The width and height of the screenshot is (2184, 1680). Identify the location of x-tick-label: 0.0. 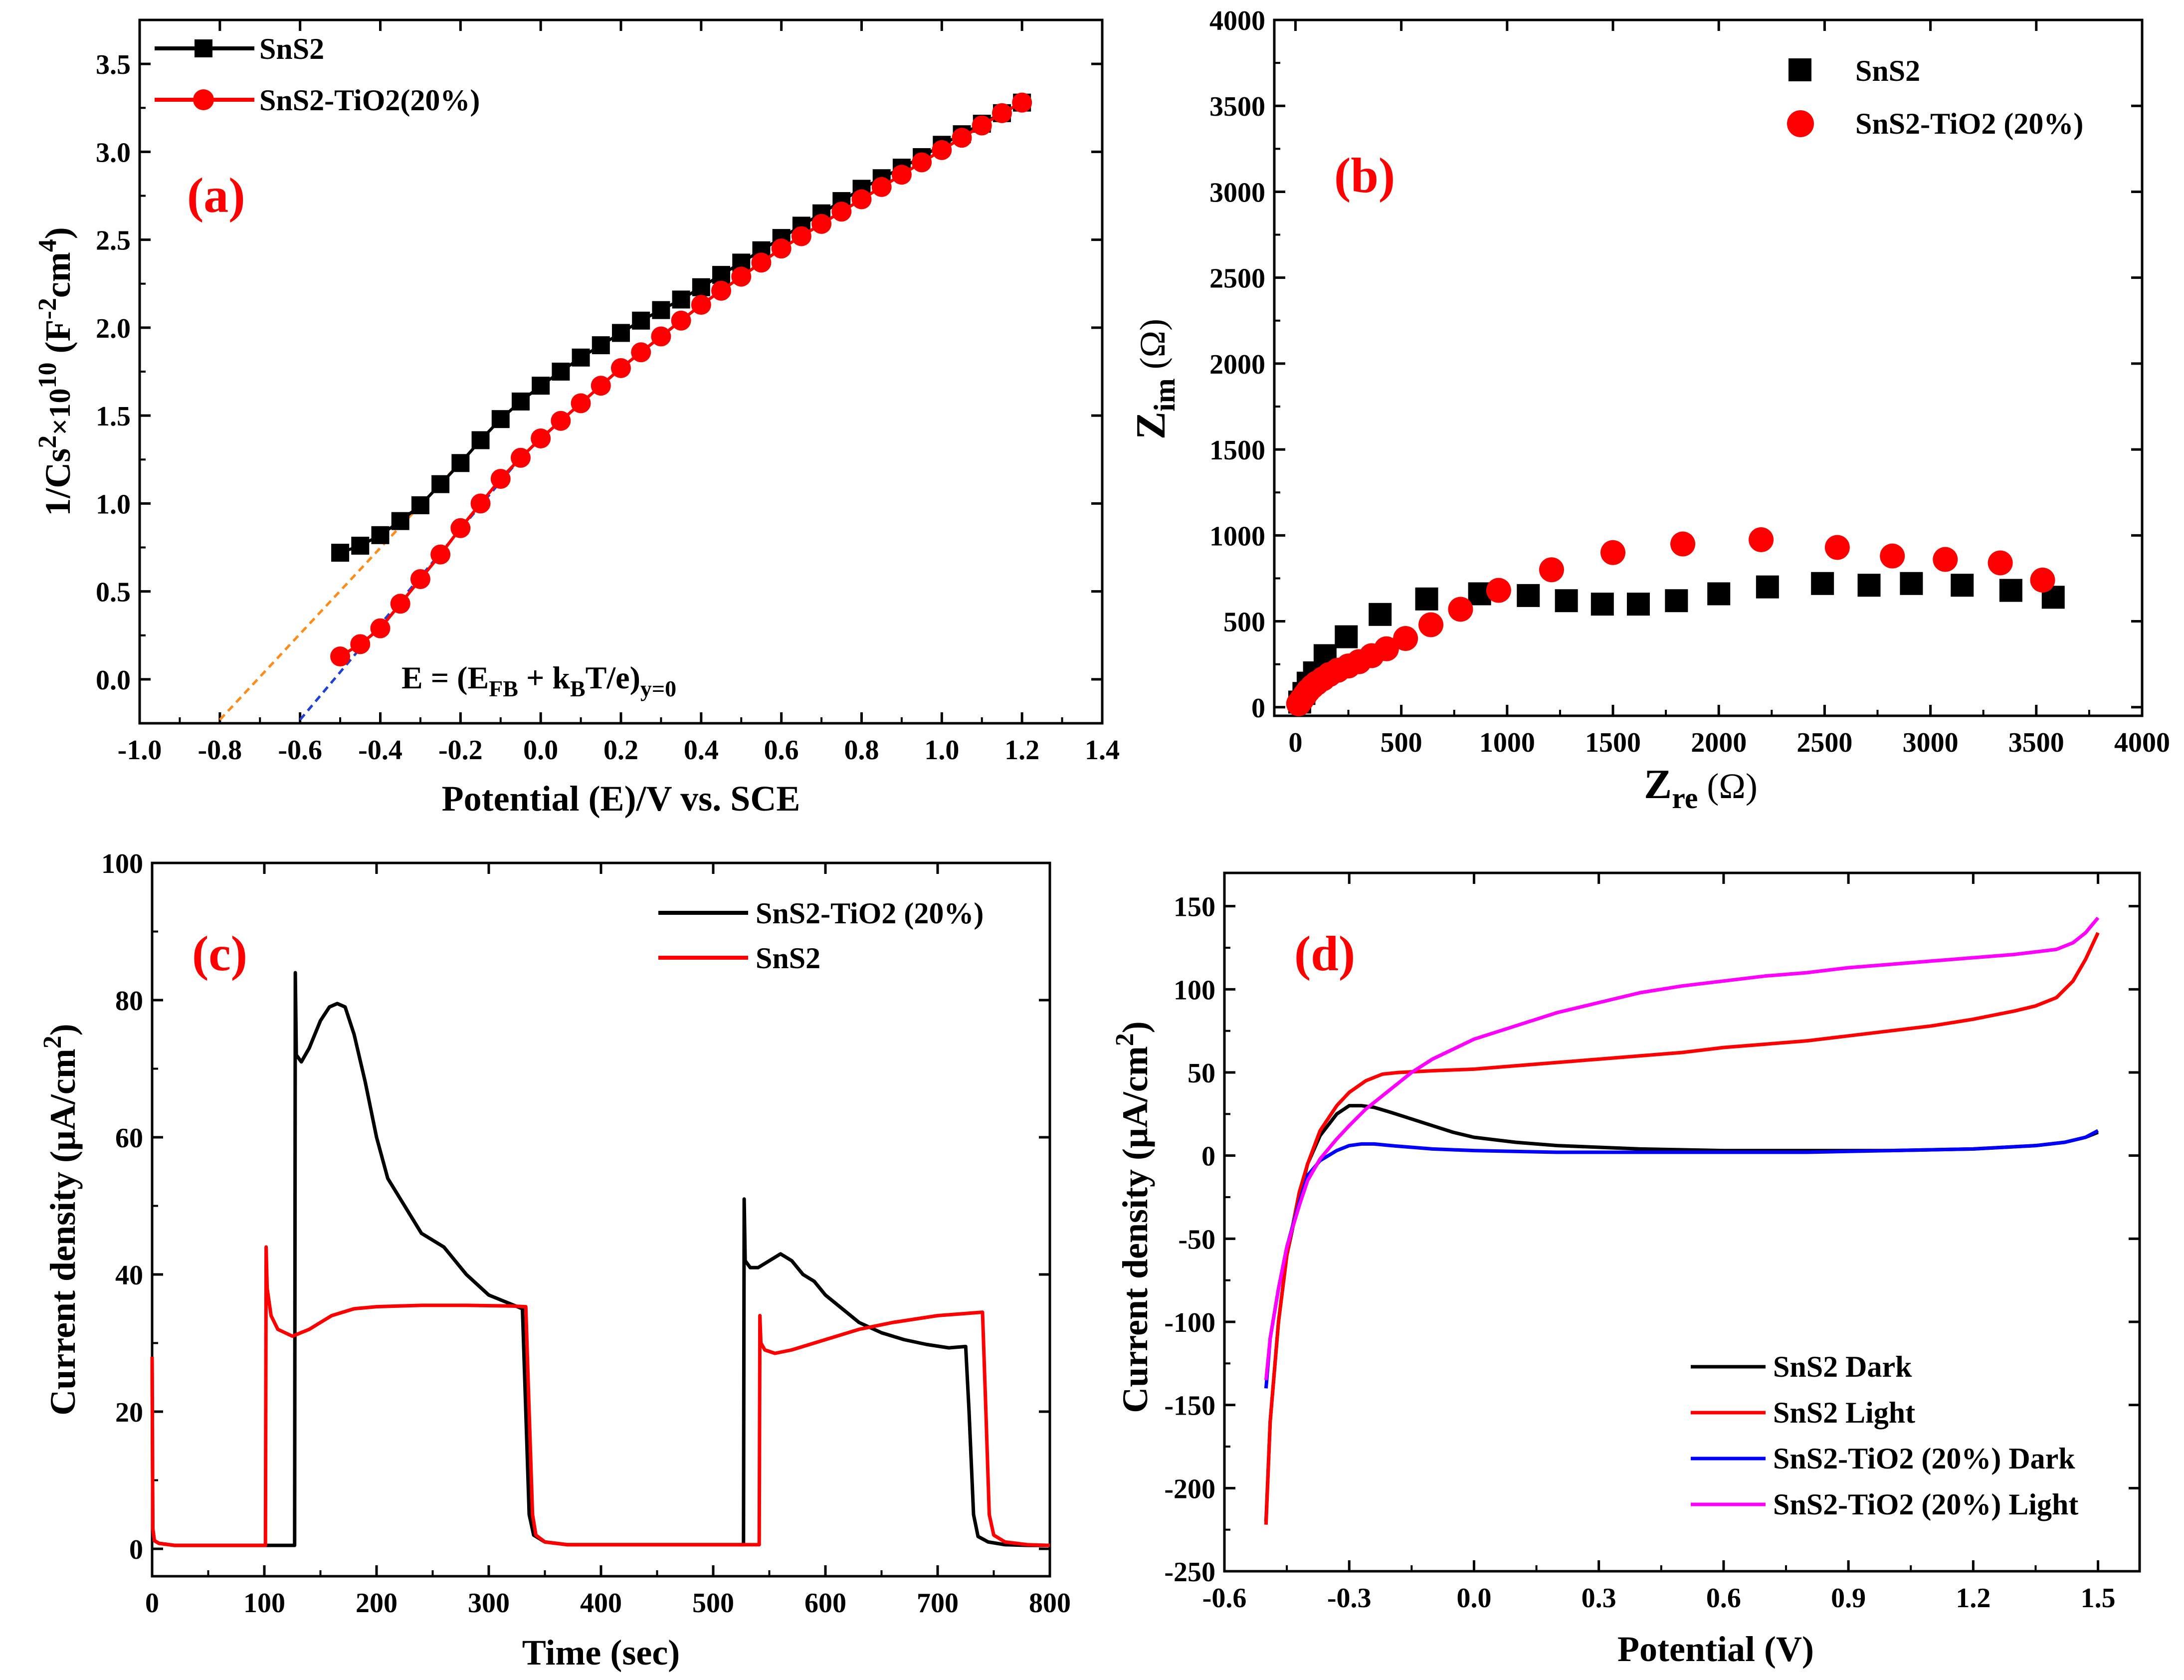
(1473, 1598).